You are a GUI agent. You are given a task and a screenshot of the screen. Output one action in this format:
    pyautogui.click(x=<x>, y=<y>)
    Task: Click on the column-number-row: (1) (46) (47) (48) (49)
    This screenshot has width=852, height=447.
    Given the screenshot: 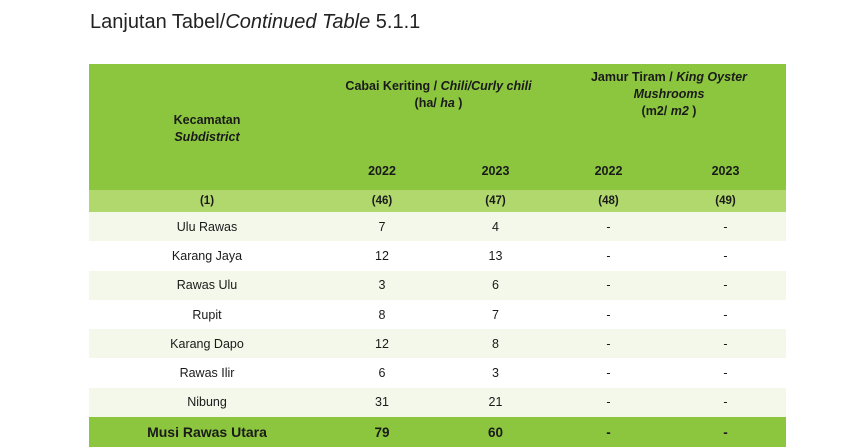 What is the action you would take?
    pyautogui.click(x=437, y=201)
    